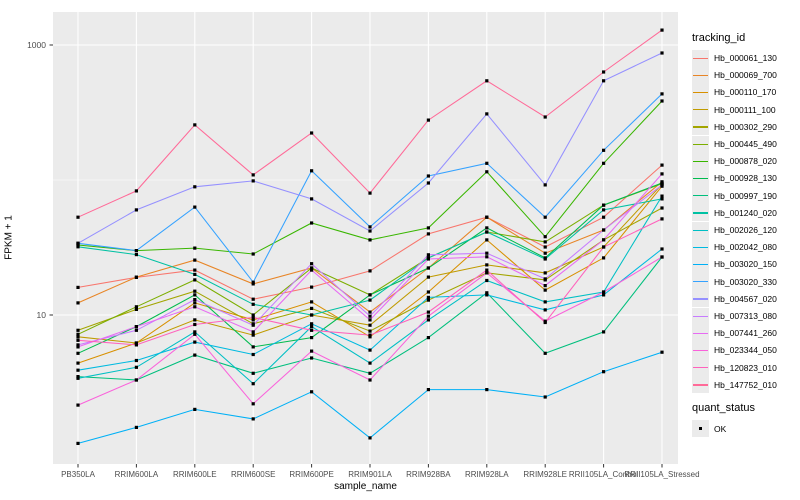  Describe the element at coordinates (734, 333) in the screenshot. I see `legend-item-Hb_007441_260: Hb_007441_260` at that location.